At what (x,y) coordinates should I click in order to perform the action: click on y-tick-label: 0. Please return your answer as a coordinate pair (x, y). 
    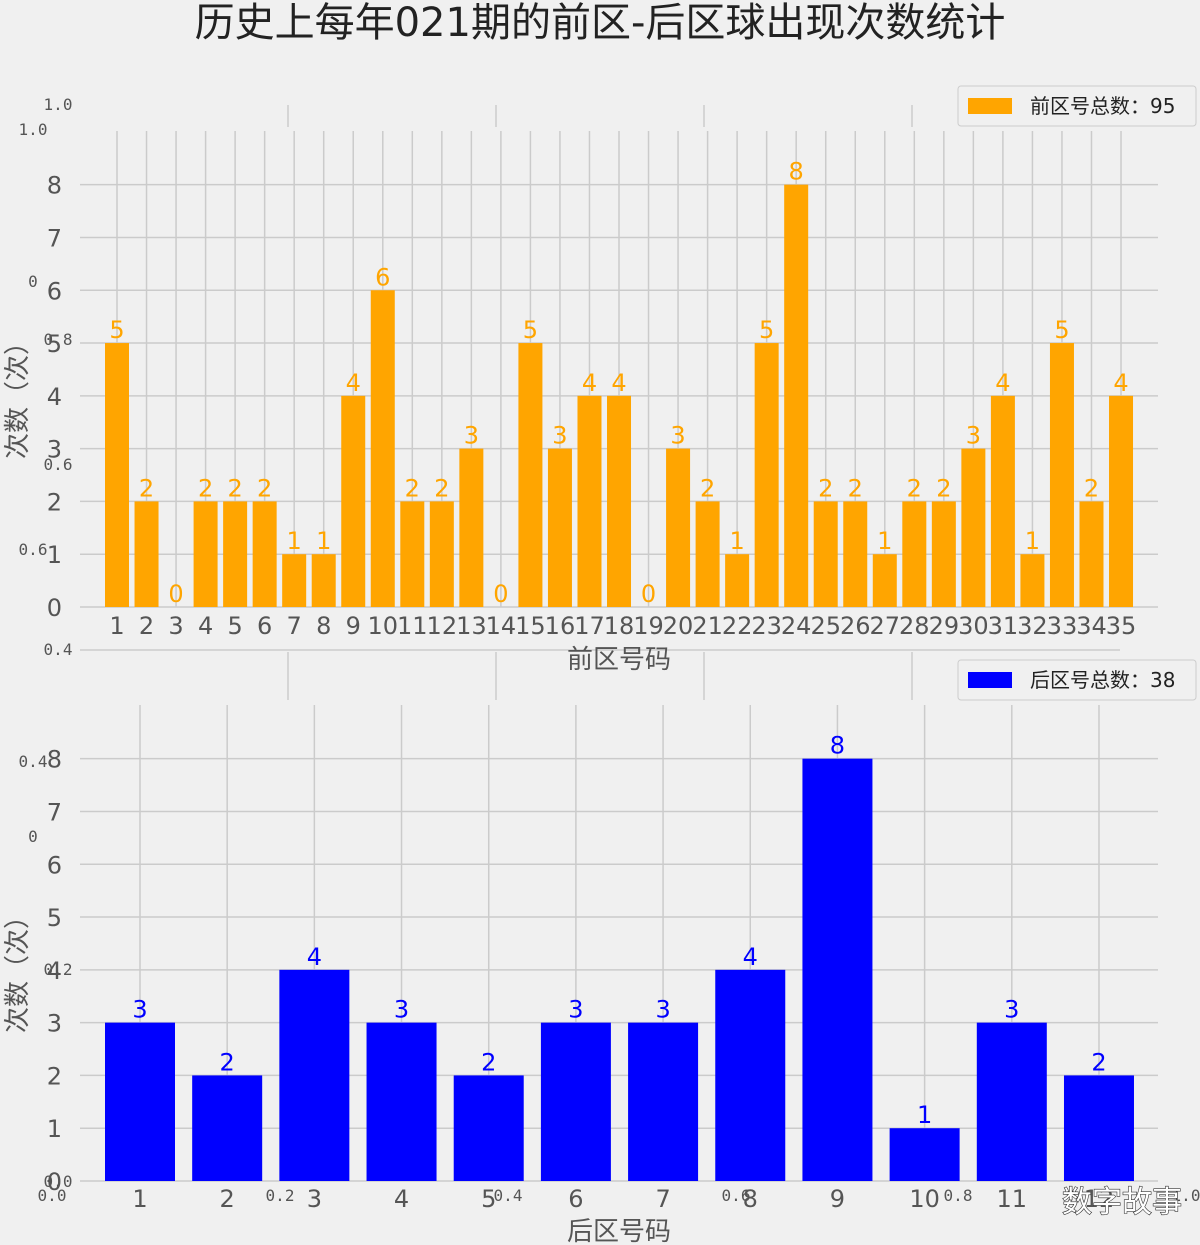
    Looking at the image, I should click on (54, 1182).